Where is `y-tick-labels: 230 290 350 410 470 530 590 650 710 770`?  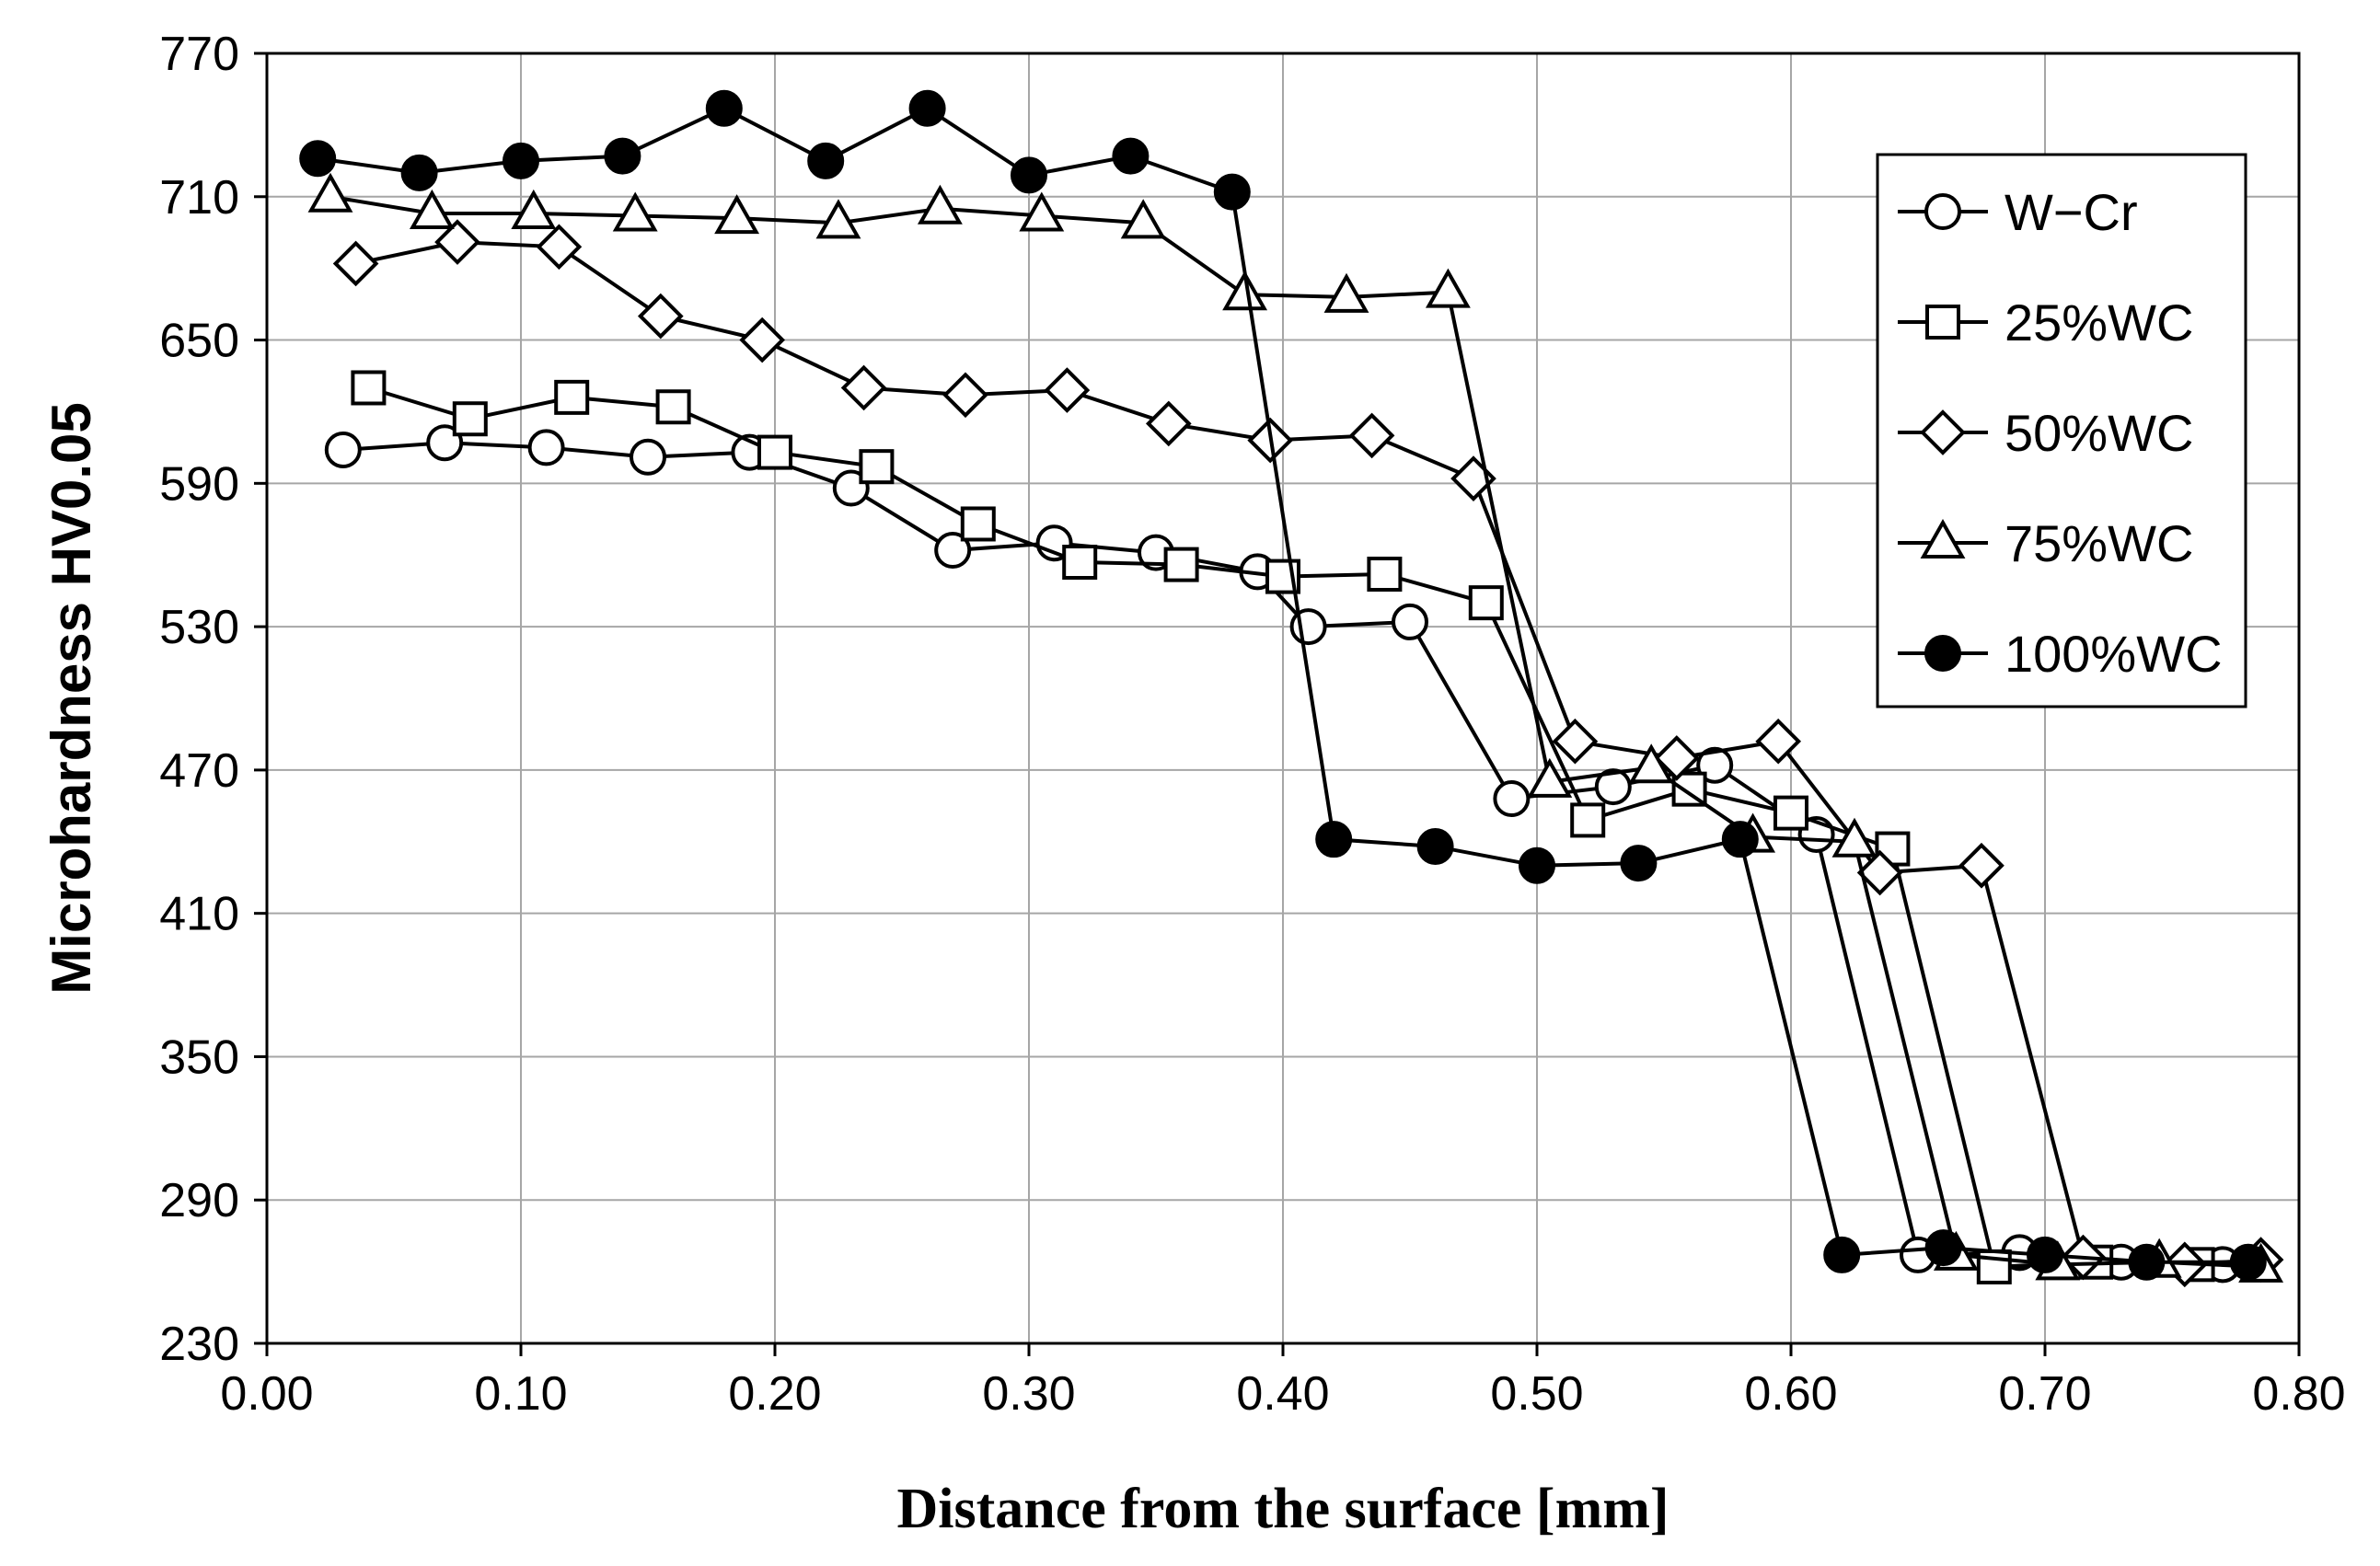
y-tick-labels: 230 290 350 410 470 530 590 650 710 770 is located at coordinates (213, 699).